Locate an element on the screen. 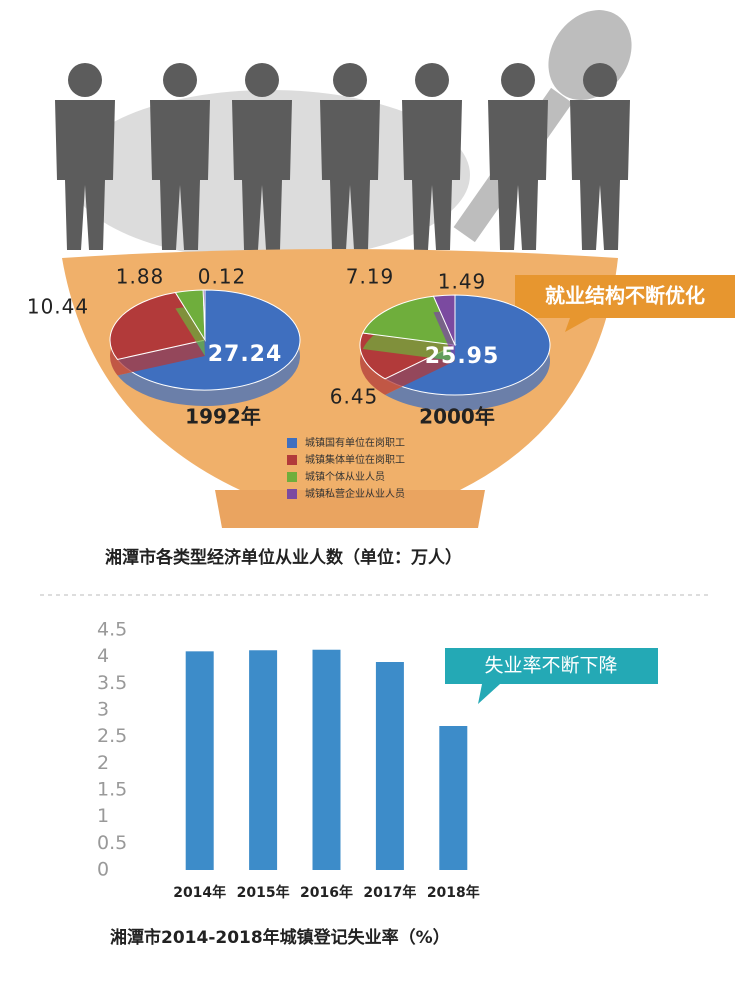  y-tick-label: 3.5 is located at coordinates (112, 683).